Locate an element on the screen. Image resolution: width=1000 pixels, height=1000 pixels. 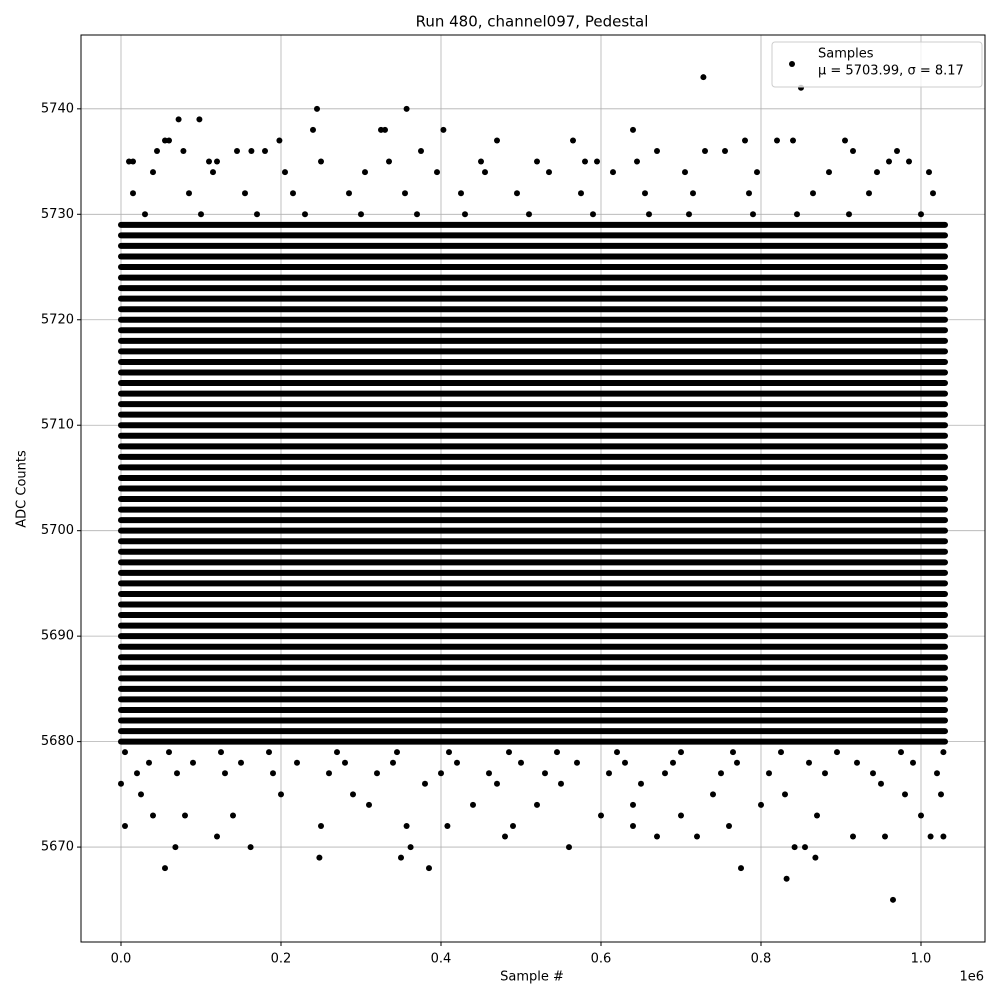
x-tick-label: 0.4 is located at coordinates (441, 959).